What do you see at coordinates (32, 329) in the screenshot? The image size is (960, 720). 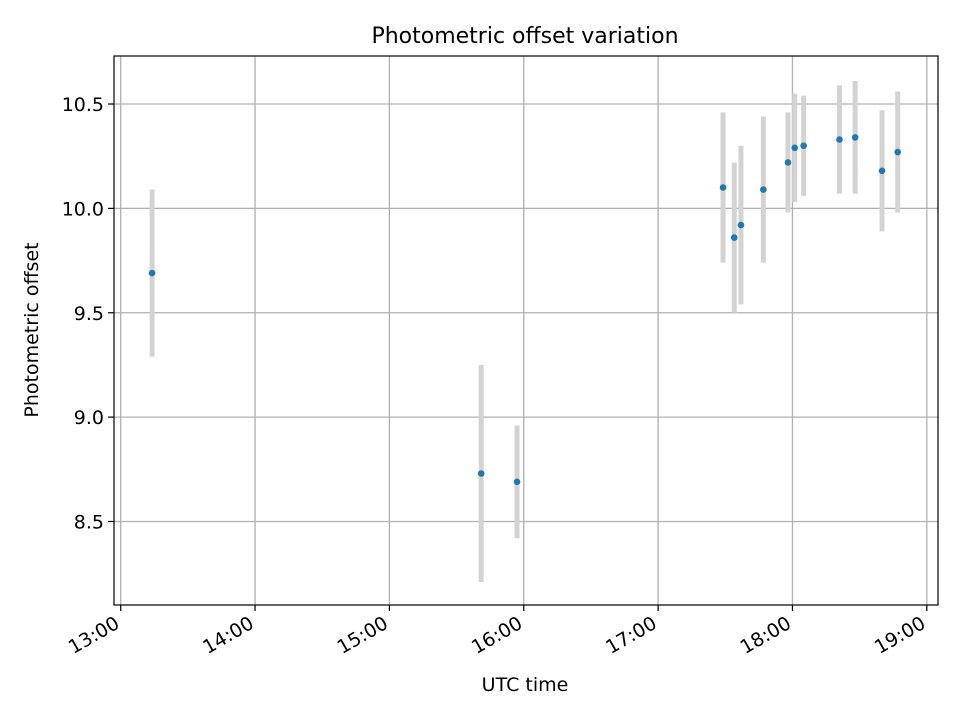 I see `y-axis-label: Photometric offset` at bounding box center [32, 329].